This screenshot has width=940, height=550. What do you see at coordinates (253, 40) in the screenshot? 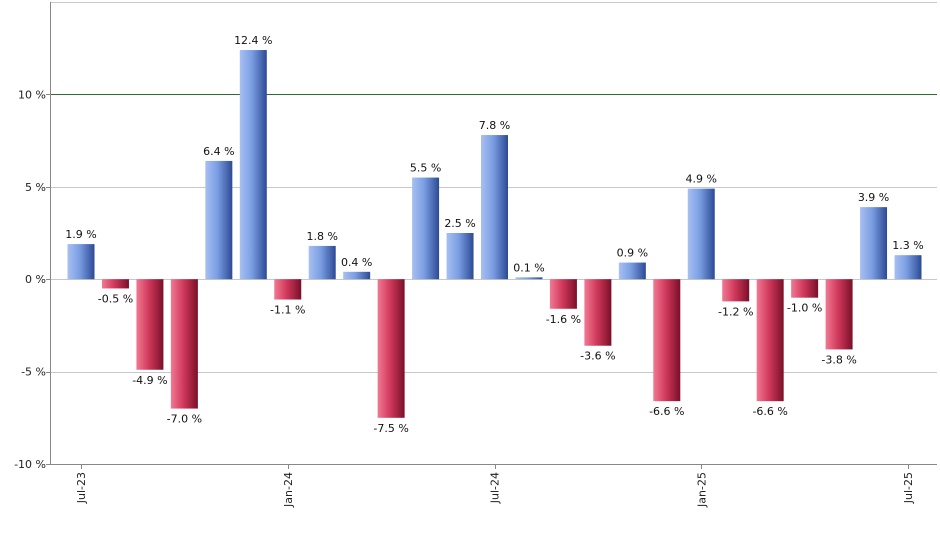
I see `data-label-Dec-23: 12.4 %` at bounding box center [253, 40].